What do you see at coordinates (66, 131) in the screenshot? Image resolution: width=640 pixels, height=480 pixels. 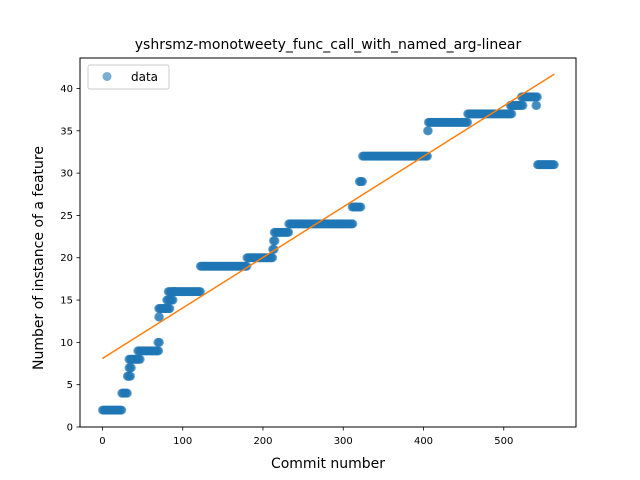 I see `y-tick-label: 35` at bounding box center [66, 131].